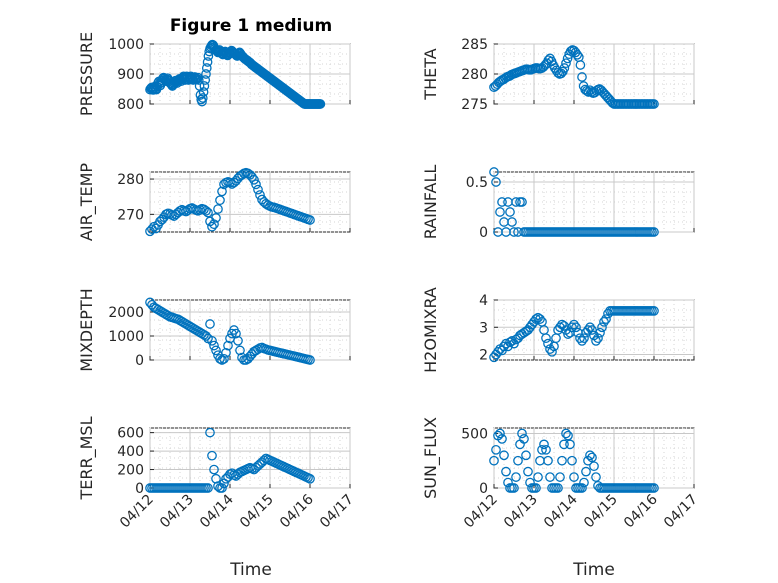  What do you see at coordinates (217, 511) in the screenshot?
I see `x-tick-label: 04/14` at bounding box center [217, 511].